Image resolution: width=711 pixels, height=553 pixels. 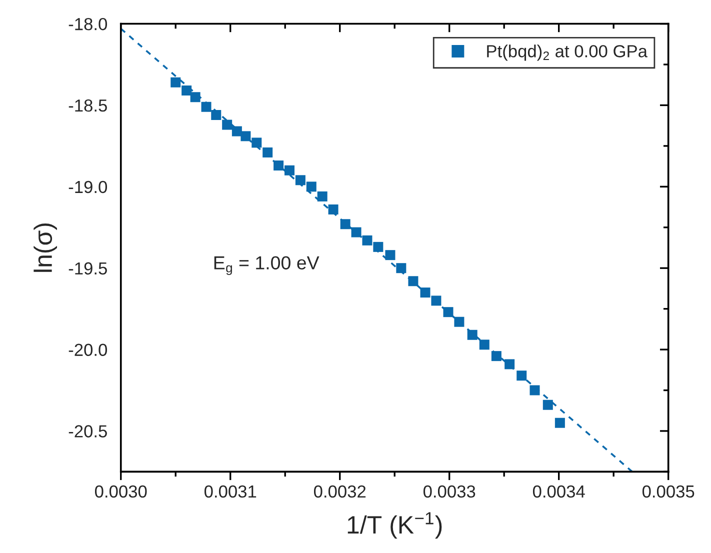 I want to click on y-axis-title: ln(σ), so click(x=45, y=248).